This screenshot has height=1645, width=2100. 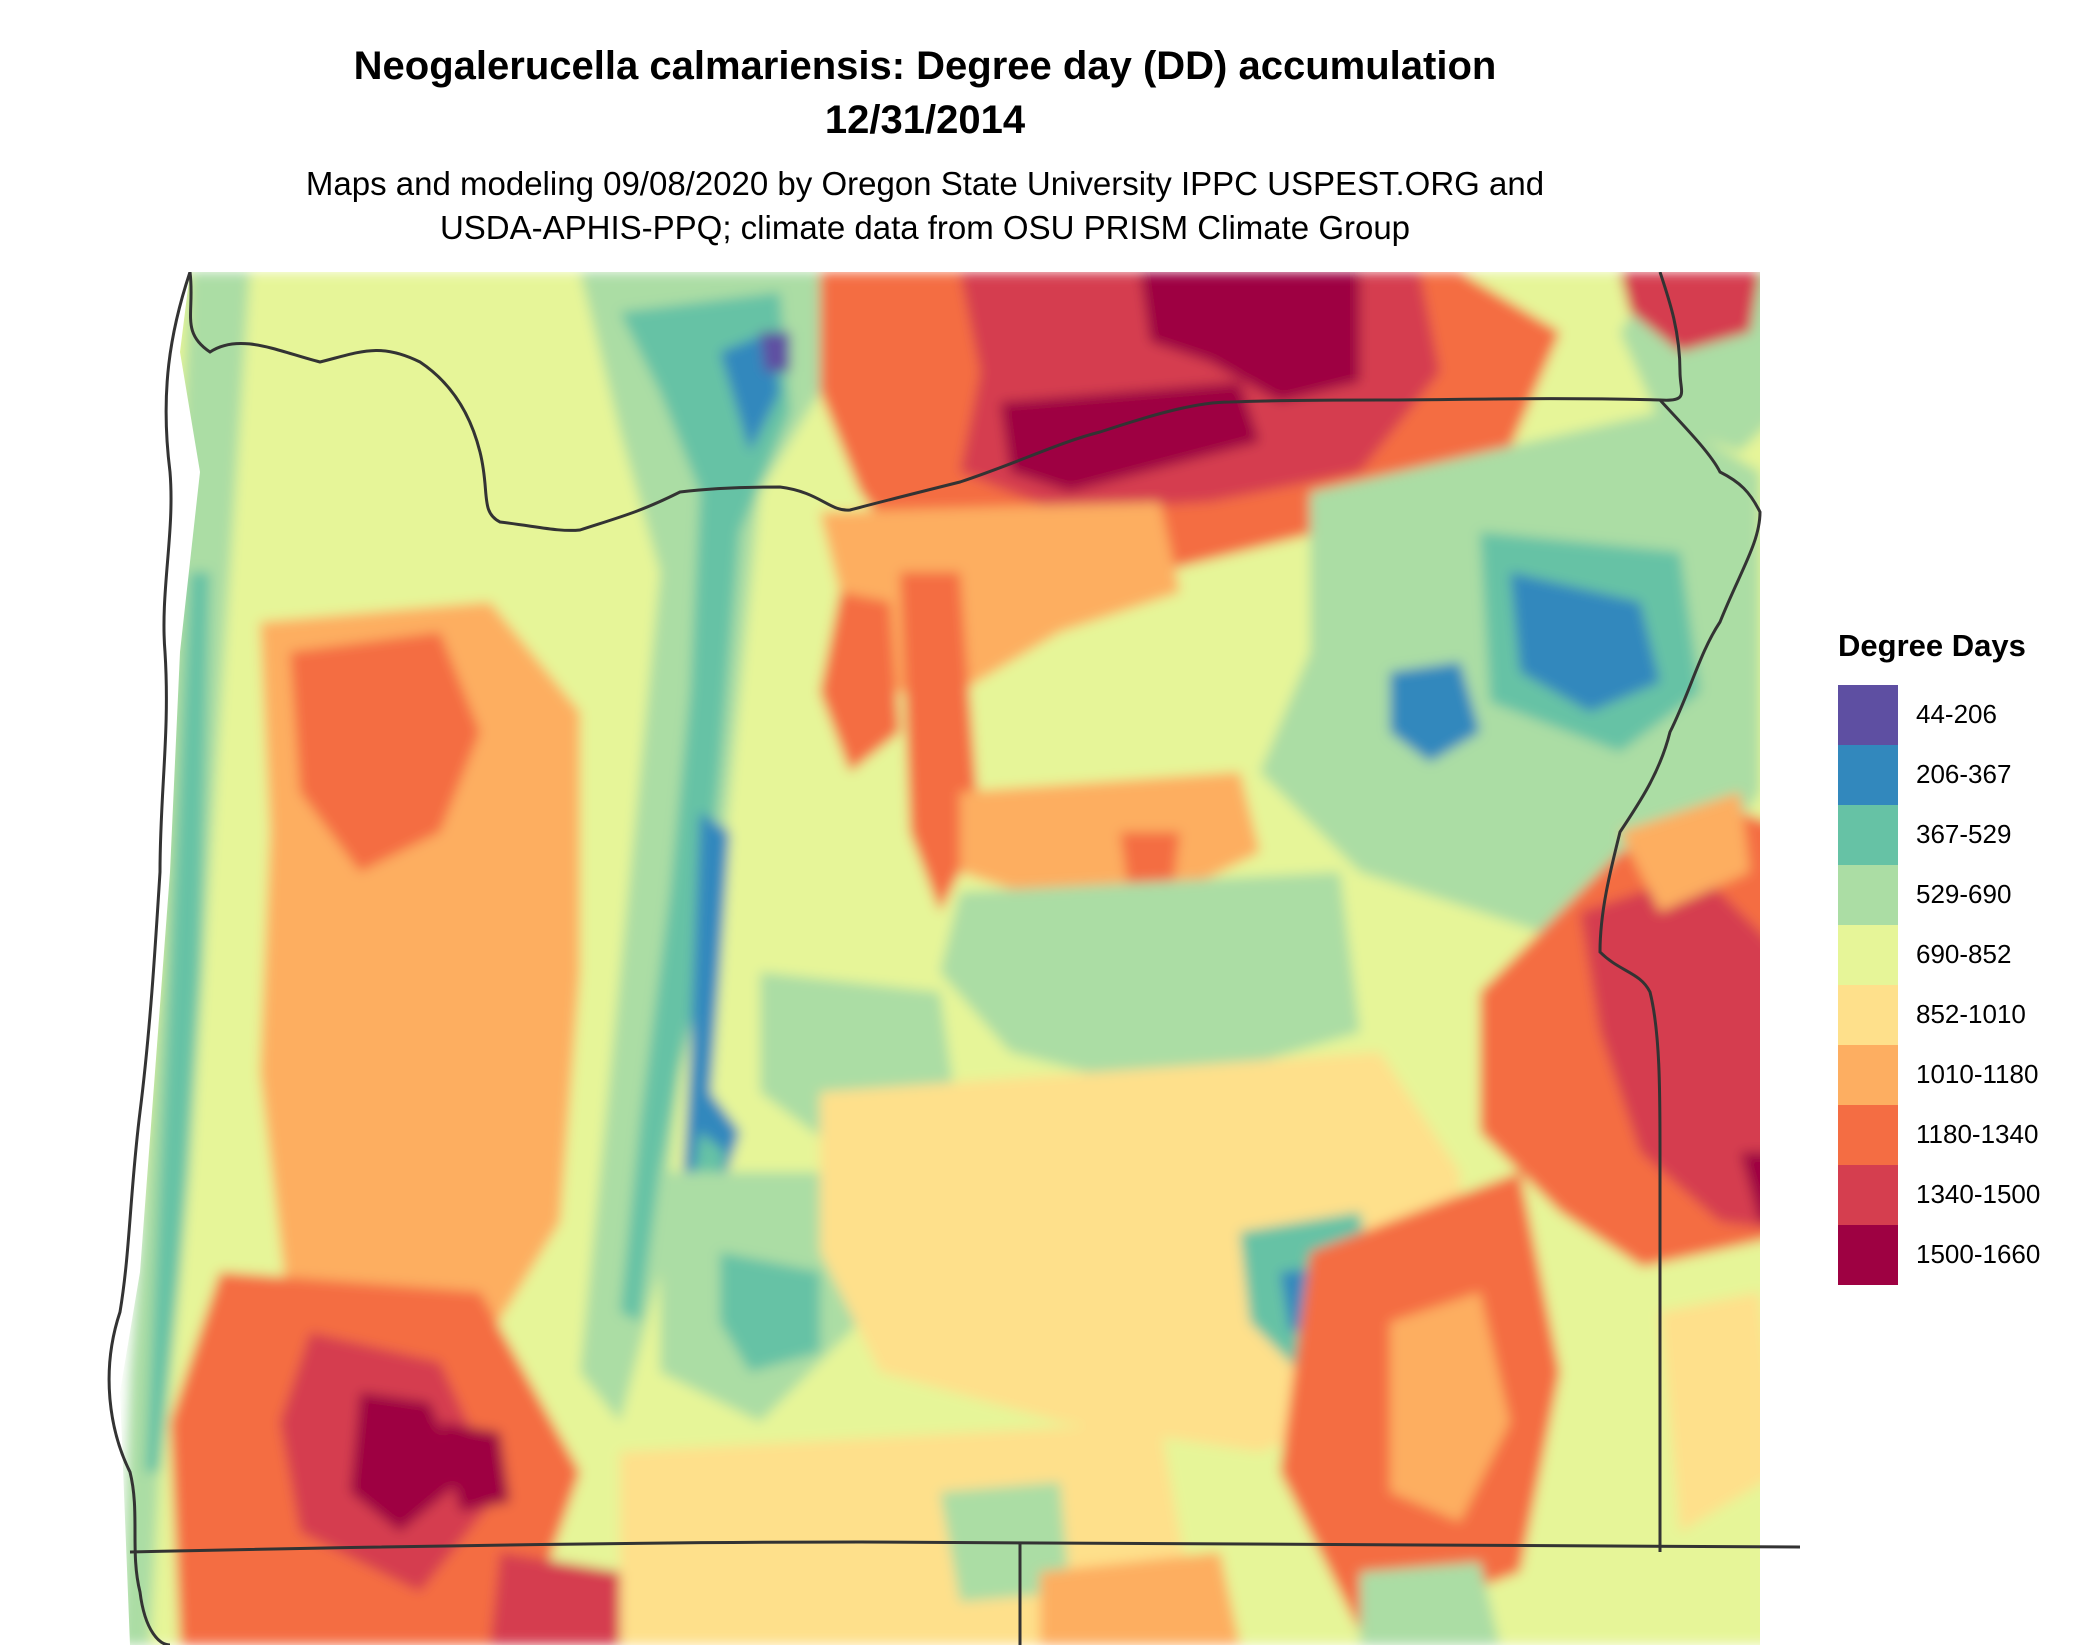 What do you see at coordinates (1978, 1194) in the screenshot?
I see `legend-label: 1340-1500` at bounding box center [1978, 1194].